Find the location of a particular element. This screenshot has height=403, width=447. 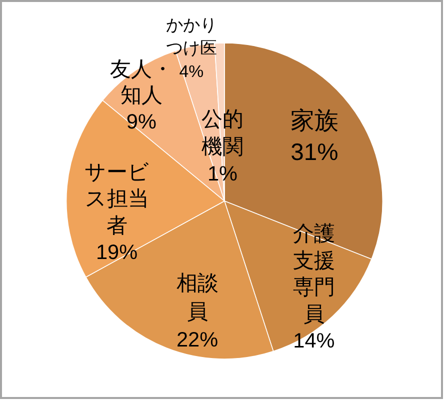

slice-label: かかりつけ医 is located at coordinates (191, 36).